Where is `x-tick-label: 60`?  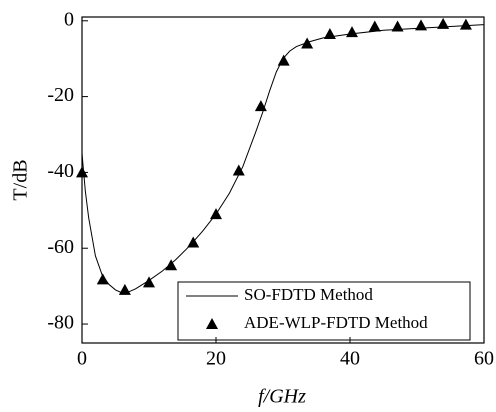
x-tick-label: 60 is located at coordinates (484, 359).